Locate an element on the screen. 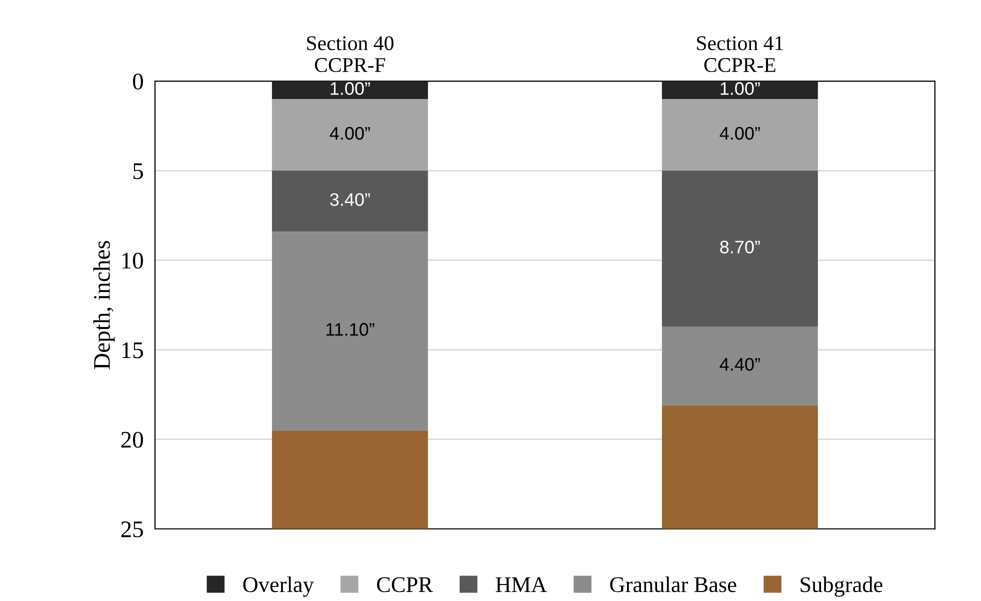  y-axis-title: Depth, inches is located at coordinates (104, 305).